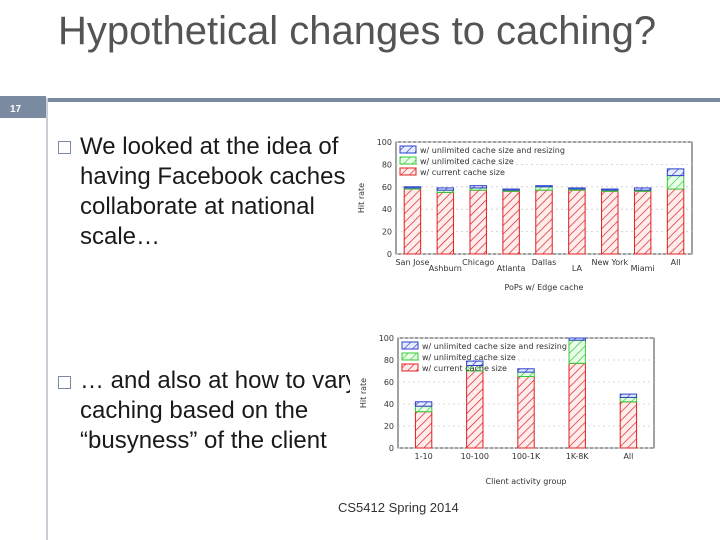  Describe the element at coordinates (643, 268) in the screenshot. I see `x-tick-label: Miami` at that location.